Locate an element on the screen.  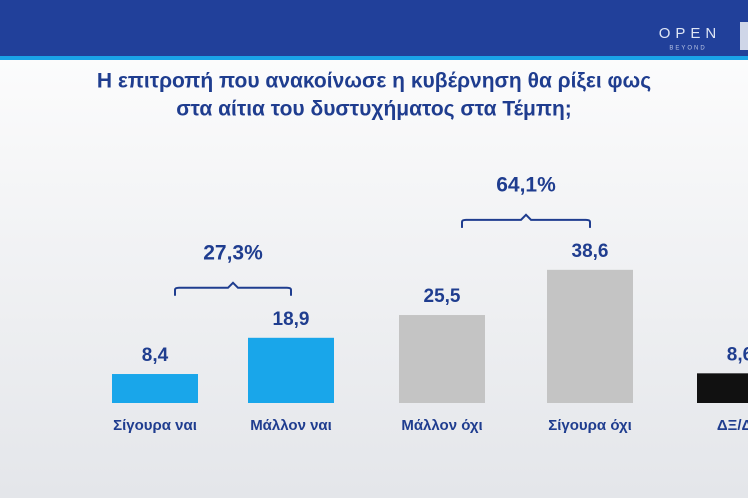
value-label: 18,9 is located at coordinates (291, 319).